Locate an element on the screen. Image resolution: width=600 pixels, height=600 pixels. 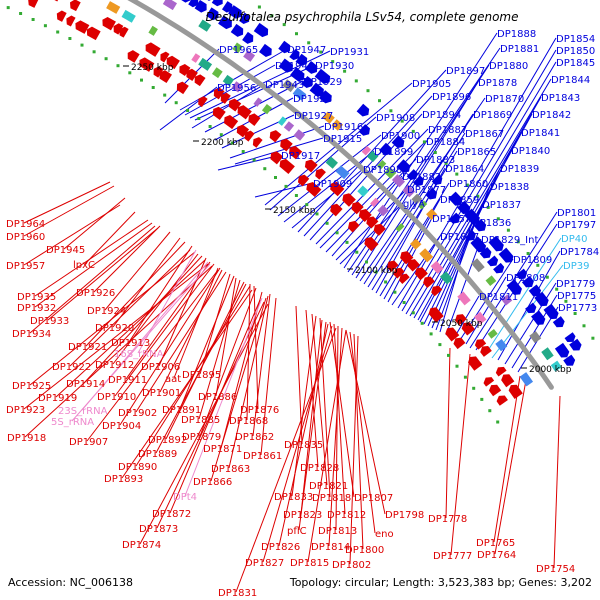
forward-gene-label: DP1836 is located at coordinates (491, 223).